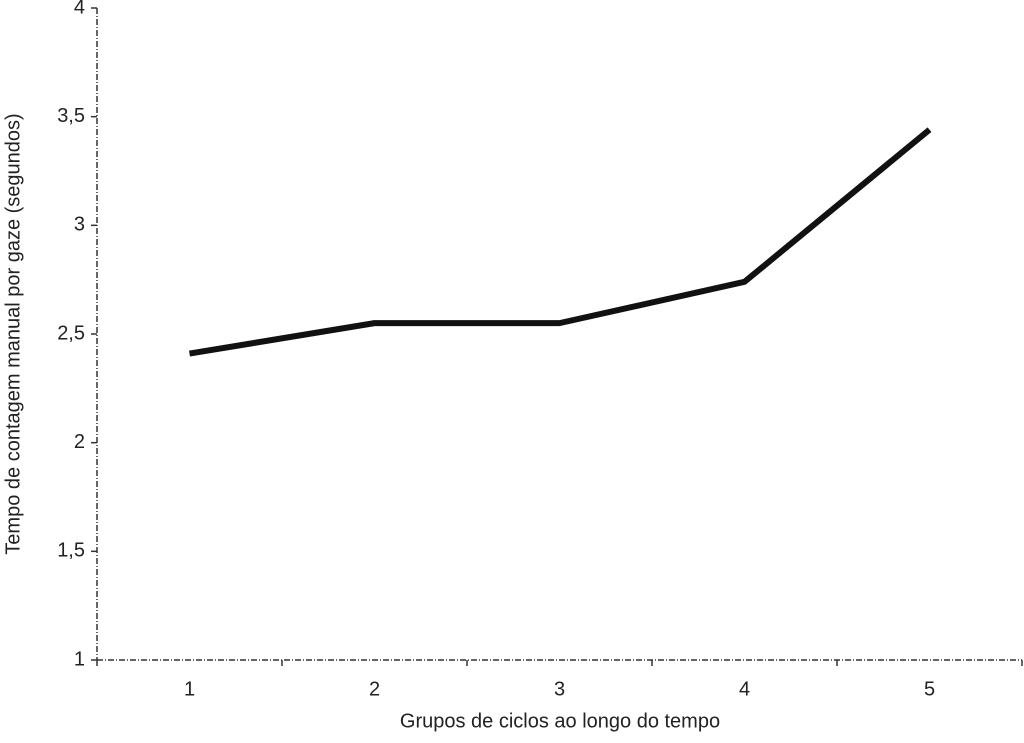 The width and height of the screenshot is (1024, 743). I want to click on x-tick-label: 4, so click(744, 689).